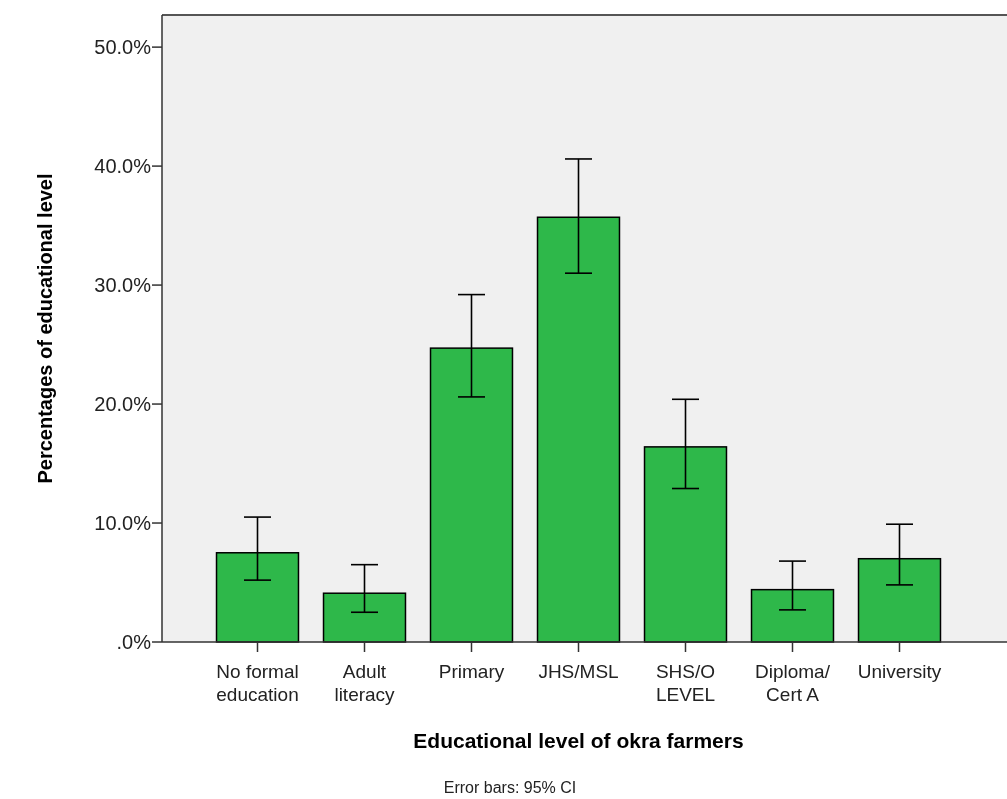  I want to click on x-axis-title: Educational level of okra farmers, so click(578, 740).